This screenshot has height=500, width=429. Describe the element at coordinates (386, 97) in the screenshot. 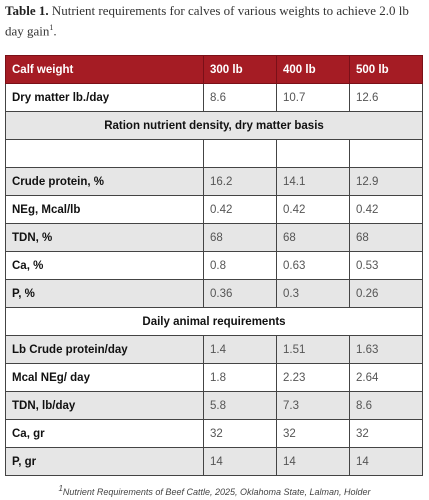

I see `table-cell: 12.6` at that location.